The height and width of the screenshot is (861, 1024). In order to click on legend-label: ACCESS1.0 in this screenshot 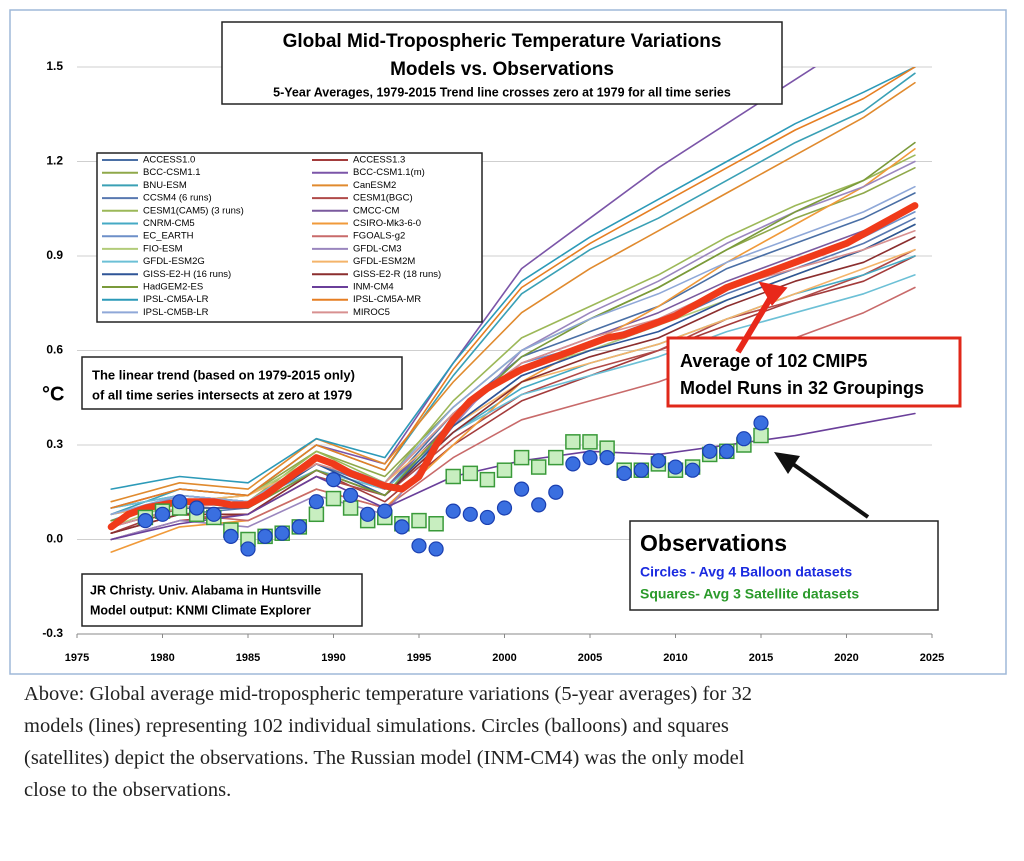, I will do `click(169, 160)`.